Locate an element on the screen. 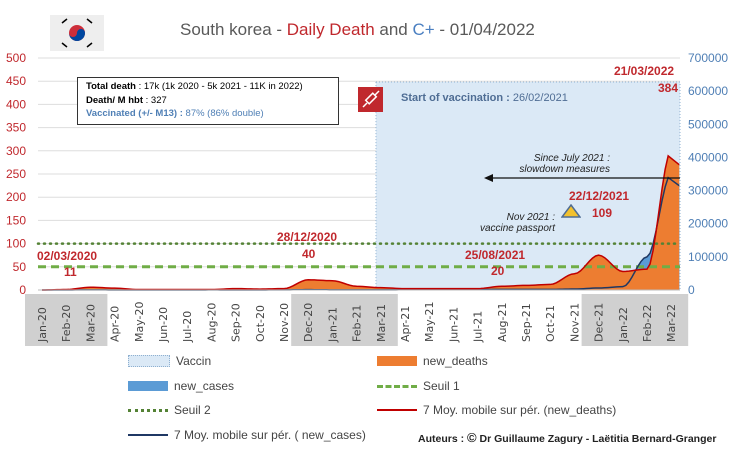  x-tick-label: Mar-20 is located at coordinates (90, 323).